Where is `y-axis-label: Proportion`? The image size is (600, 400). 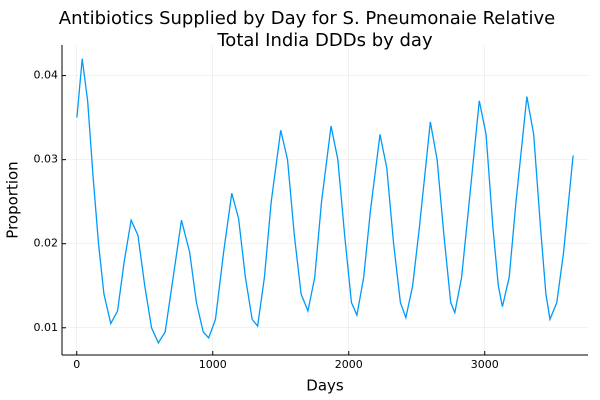
y-axis-label: Proportion is located at coordinates (13, 199).